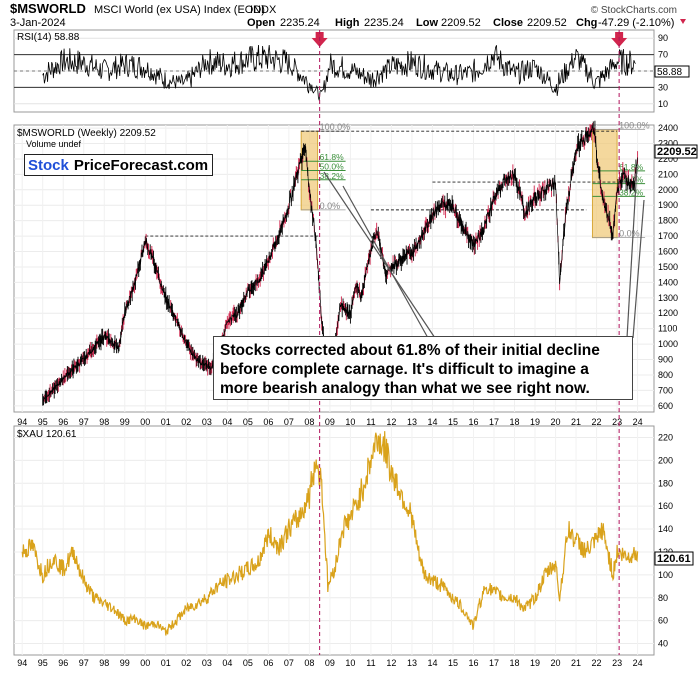 The height and width of the screenshot is (675, 700). I want to click on rsi-last-value: 58.88, so click(669, 72).